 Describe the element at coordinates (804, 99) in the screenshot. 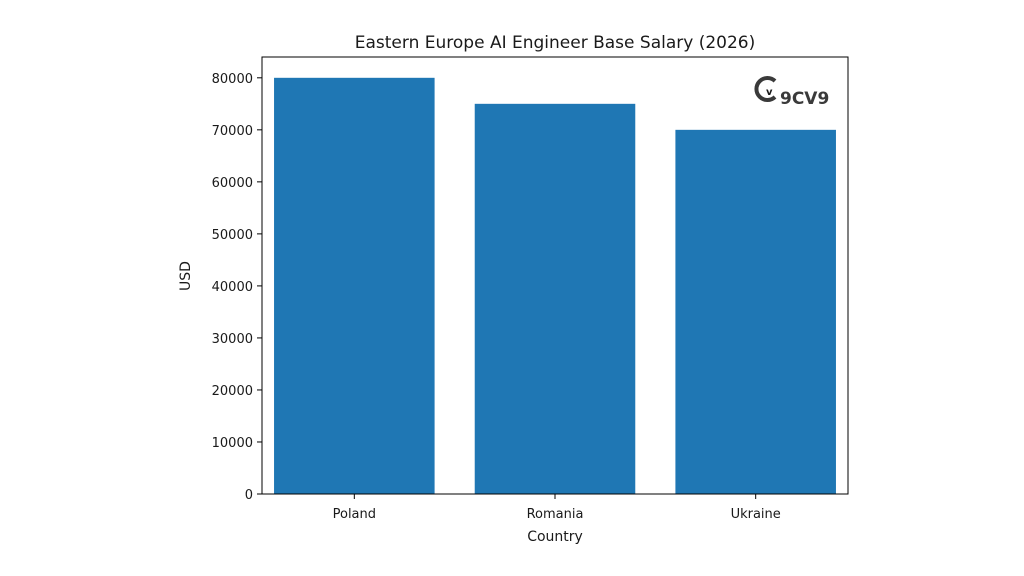

I see `watermark-text: 9CV9` at that location.